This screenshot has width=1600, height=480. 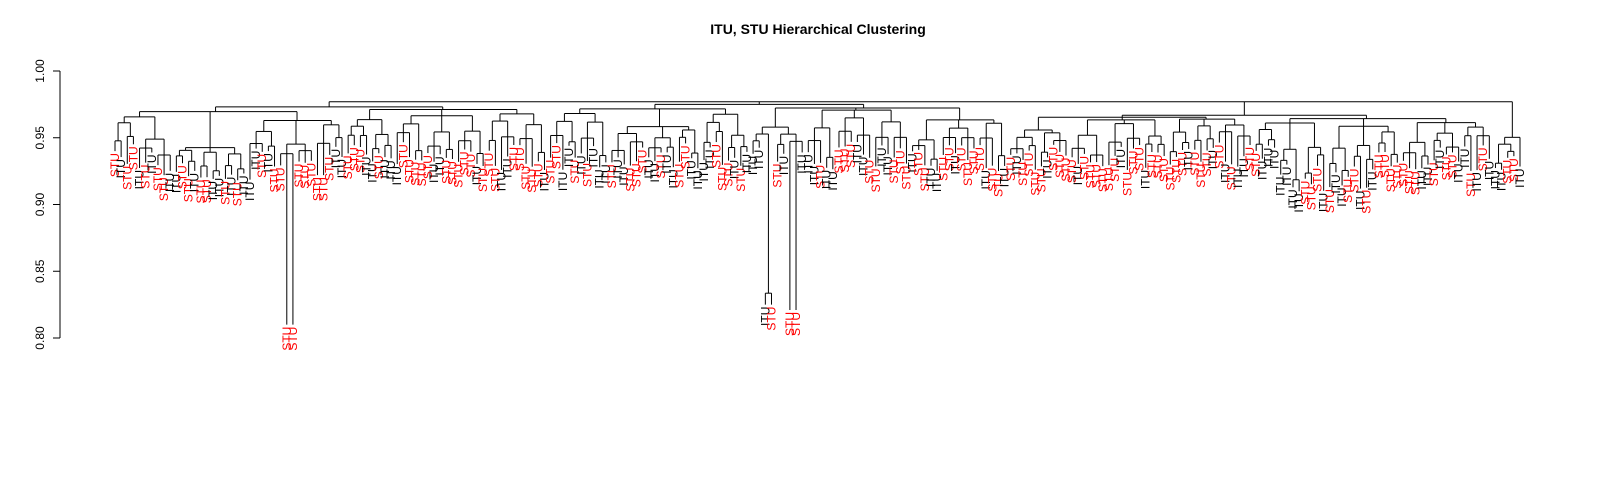 I want to click on y-tick-label: 0.80, so click(x=40, y=338).